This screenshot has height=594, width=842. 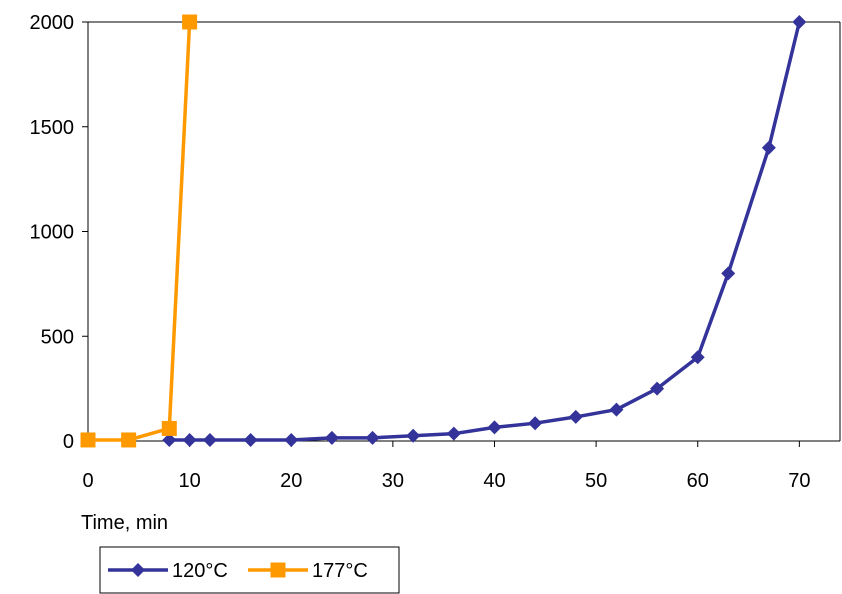 I want to click on y-tick-label: 1500, so click(x=52, y=128).